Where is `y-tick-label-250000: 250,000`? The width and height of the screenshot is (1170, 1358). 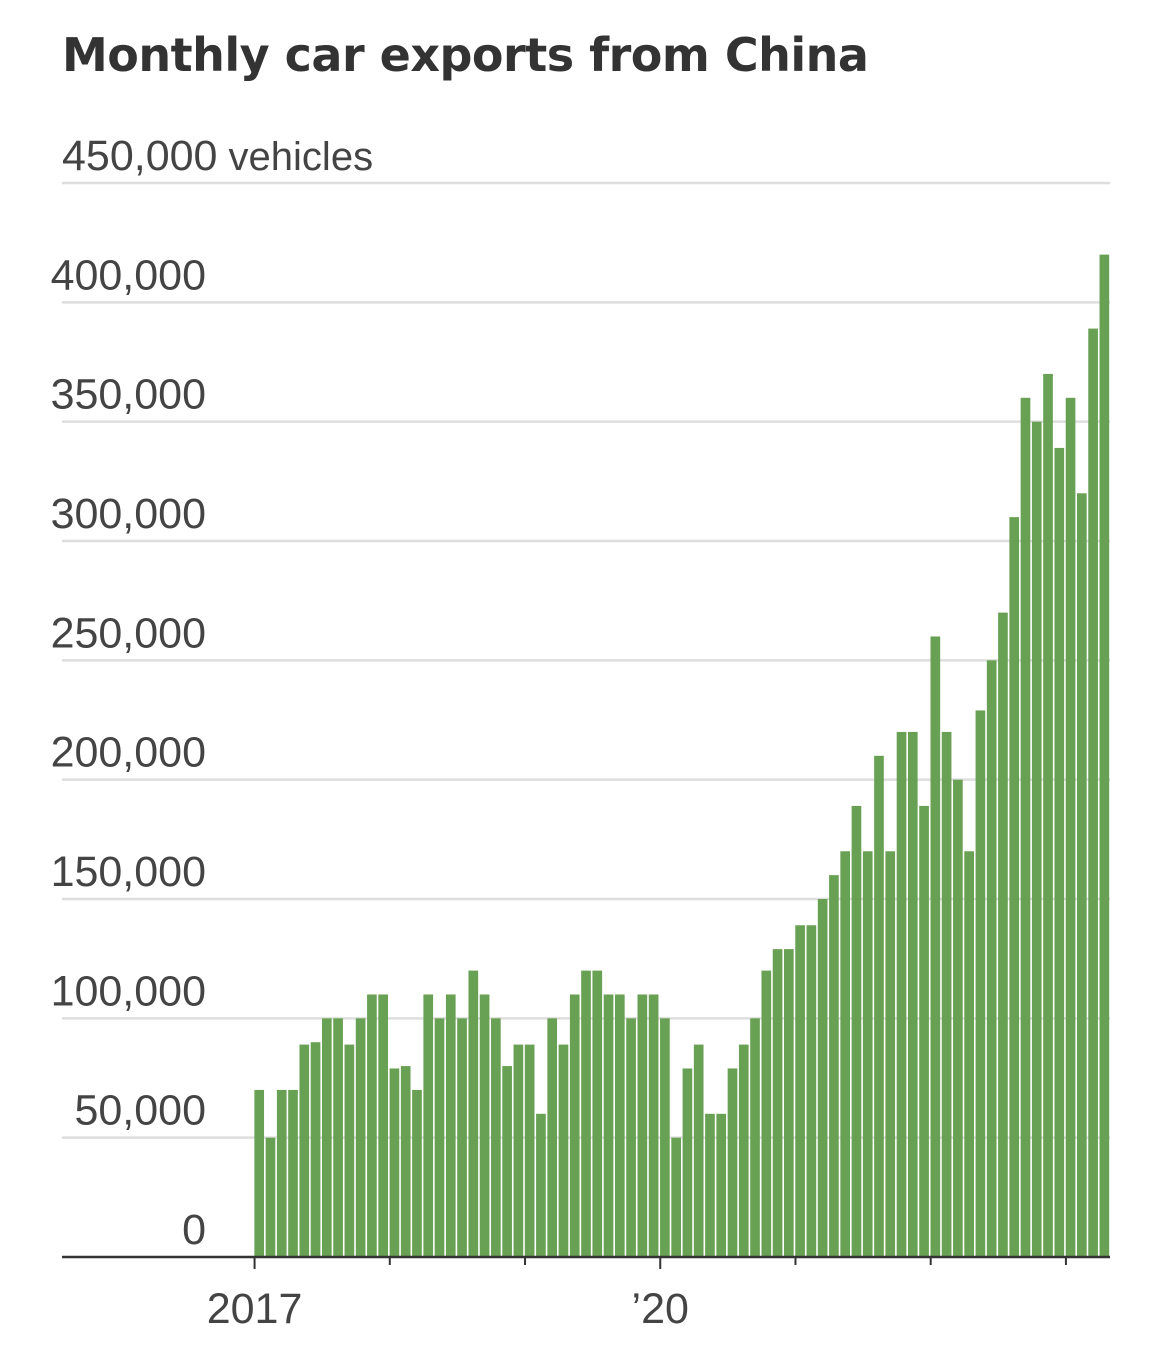 y-tick-label-250000: 250,000 is located at coordinates (128, 633).